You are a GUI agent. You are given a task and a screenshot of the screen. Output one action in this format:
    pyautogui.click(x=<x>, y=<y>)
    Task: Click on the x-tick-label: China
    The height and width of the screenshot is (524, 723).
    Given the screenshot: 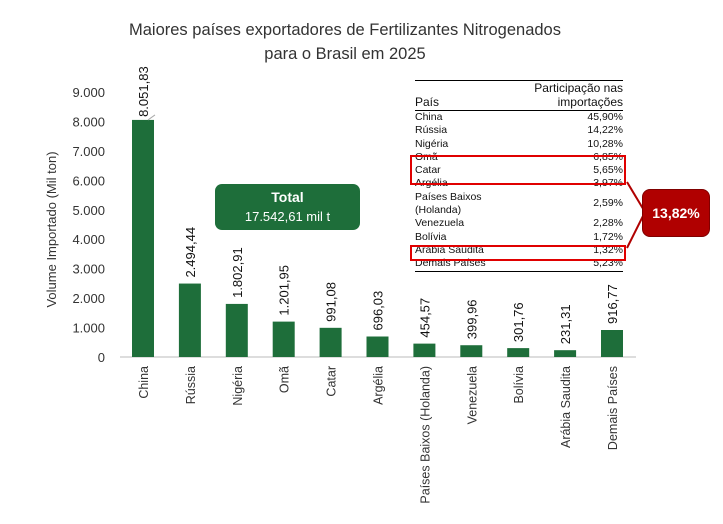 What is the action you would take?
    pyautogui.click(x=144, y=382)
    